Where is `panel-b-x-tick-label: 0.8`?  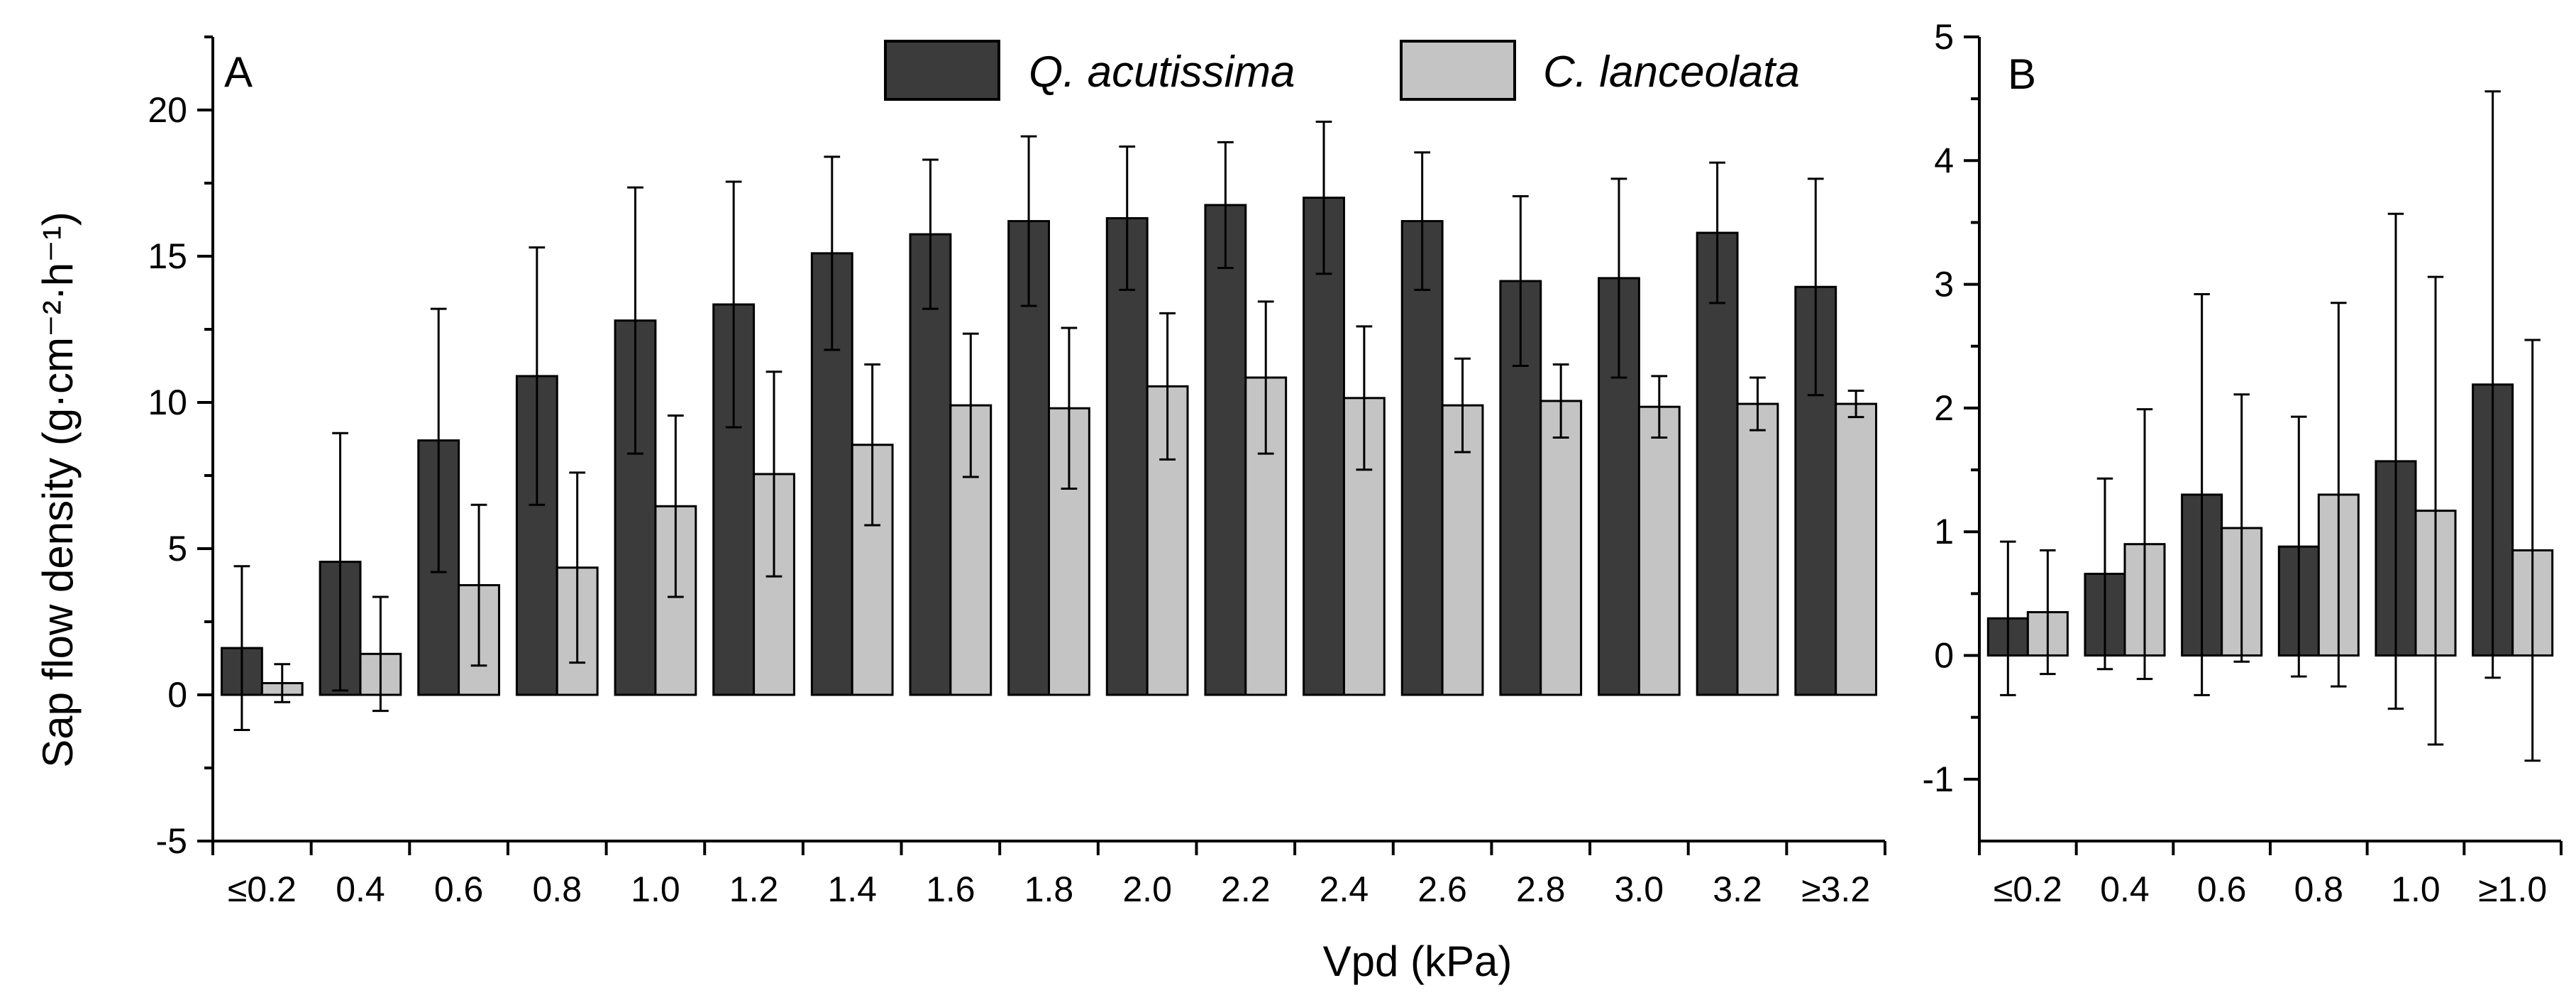 panel-b-x-tick-label: 0.8 is located at coordinates (2319, 889).